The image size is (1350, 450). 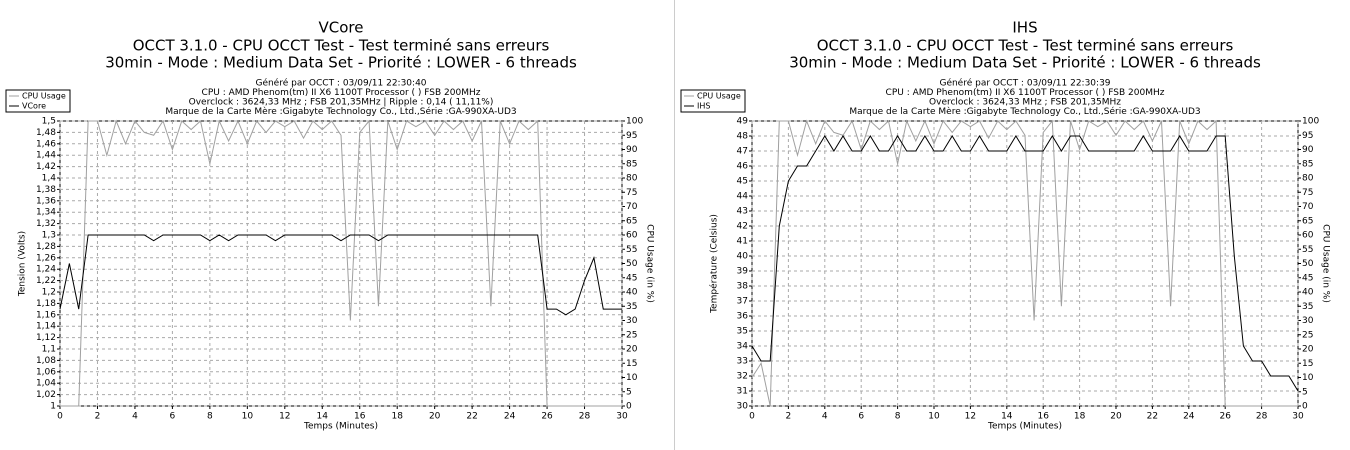 What do you see at coordinates (1308, 179) in the screenshot?
I see `y2-tick-label: 80` at bounding box center [1308, 179].